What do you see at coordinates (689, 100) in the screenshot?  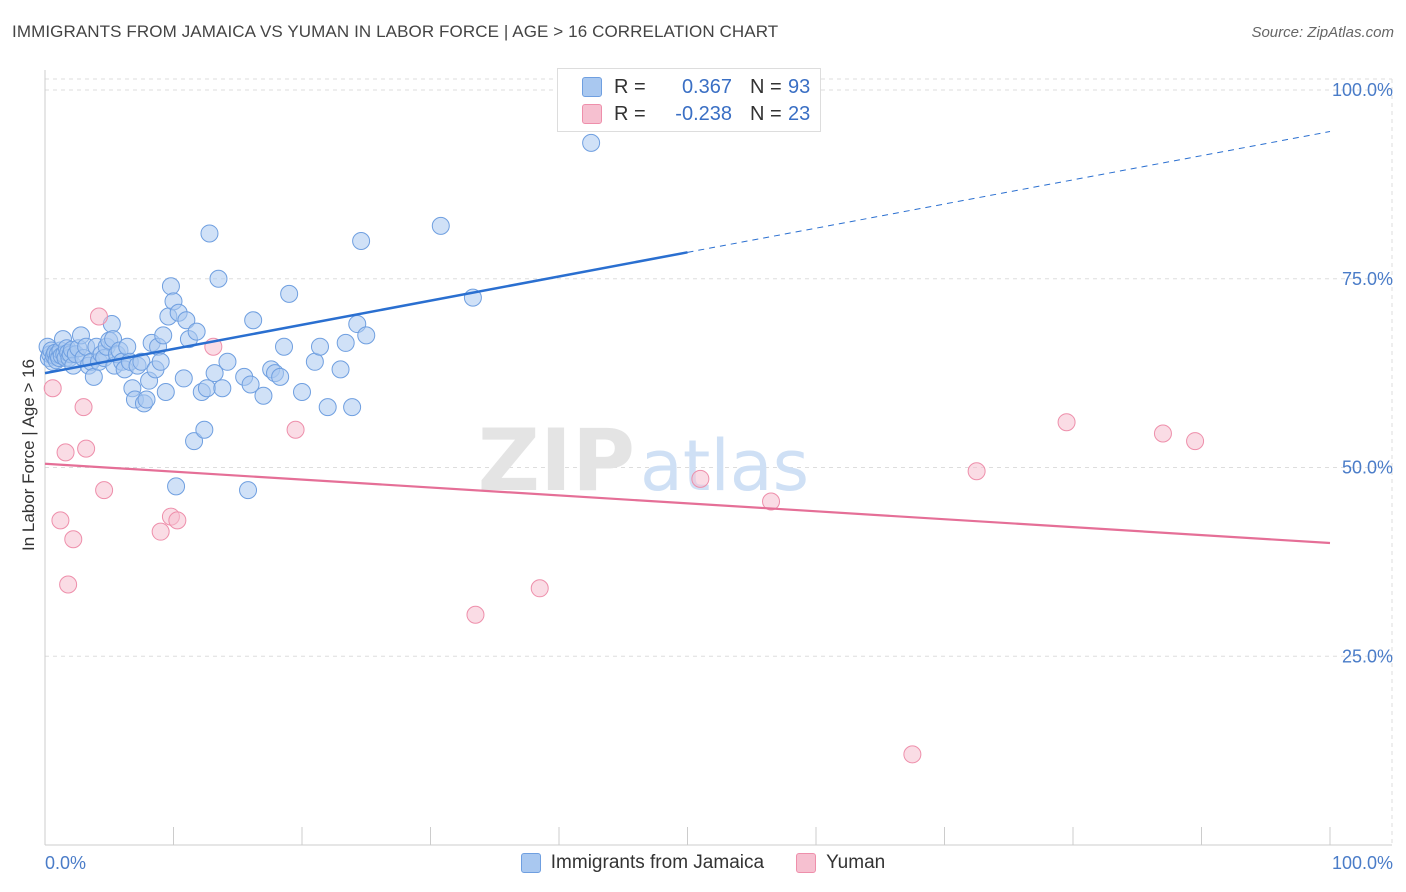 I see `stats-legend: R = 0.367 N = 93 R = -0.238 N = 23` at bounding box center [689, 100].